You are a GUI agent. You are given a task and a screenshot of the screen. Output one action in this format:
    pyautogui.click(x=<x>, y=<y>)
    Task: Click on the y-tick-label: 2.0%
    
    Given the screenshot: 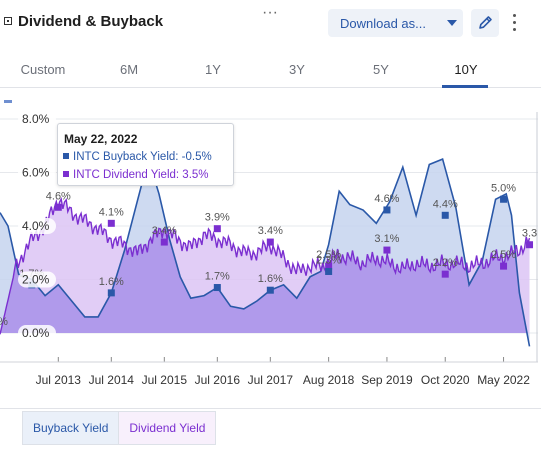 What is the action you would take?
    pyautogui.click(x=36, y=280)
    